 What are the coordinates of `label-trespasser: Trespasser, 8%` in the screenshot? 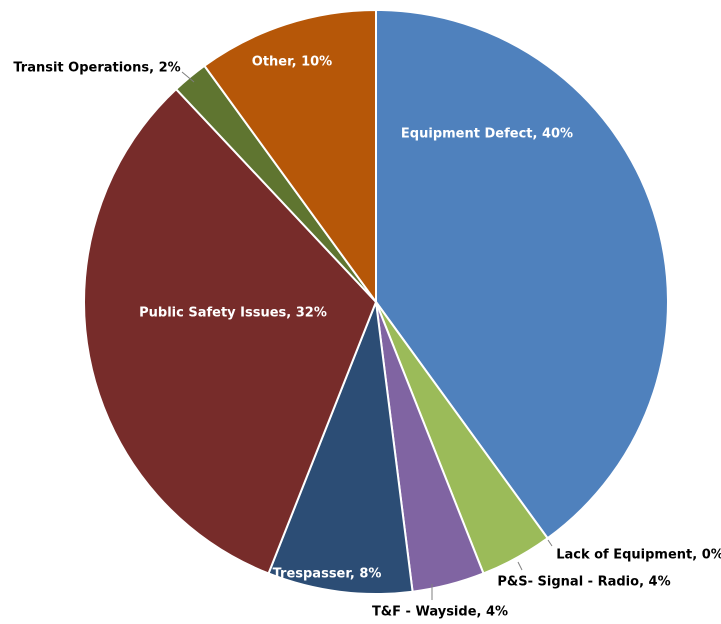 It's located at (327, 574).